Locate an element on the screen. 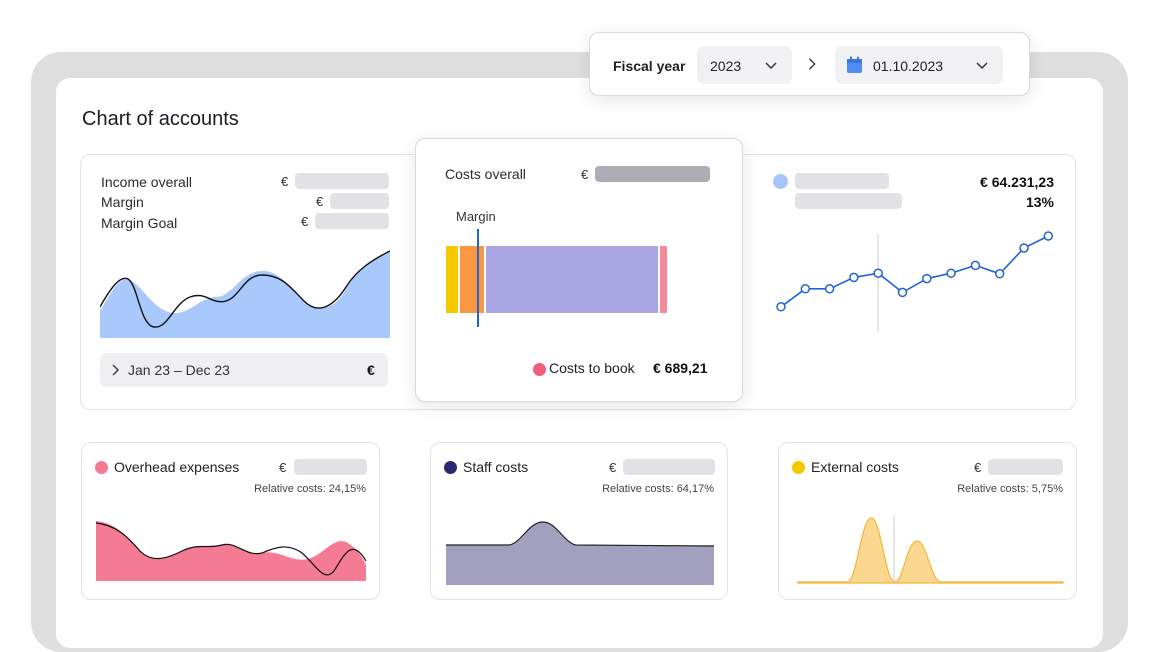 This screenshot has height=652, width=1161. trend-amount: € 64.231,23 is located at coordinates (1017, 182).